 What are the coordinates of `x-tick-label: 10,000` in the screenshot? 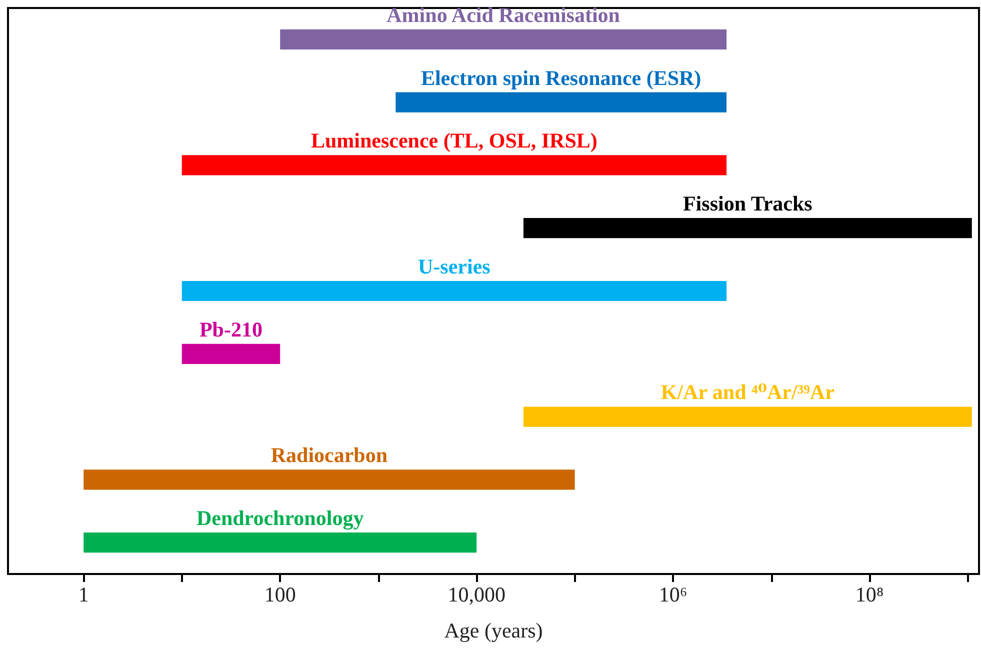 It's located at (477, 594).